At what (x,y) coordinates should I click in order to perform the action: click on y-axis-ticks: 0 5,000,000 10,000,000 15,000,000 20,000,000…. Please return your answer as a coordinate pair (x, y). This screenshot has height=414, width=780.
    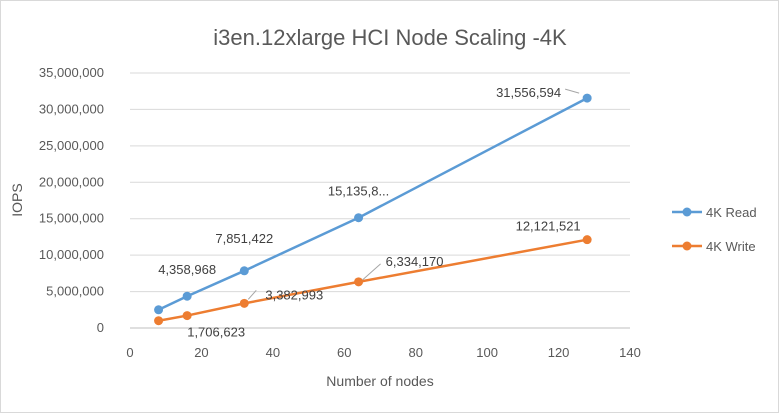
    Looking at the image, I should click on (71, 200).